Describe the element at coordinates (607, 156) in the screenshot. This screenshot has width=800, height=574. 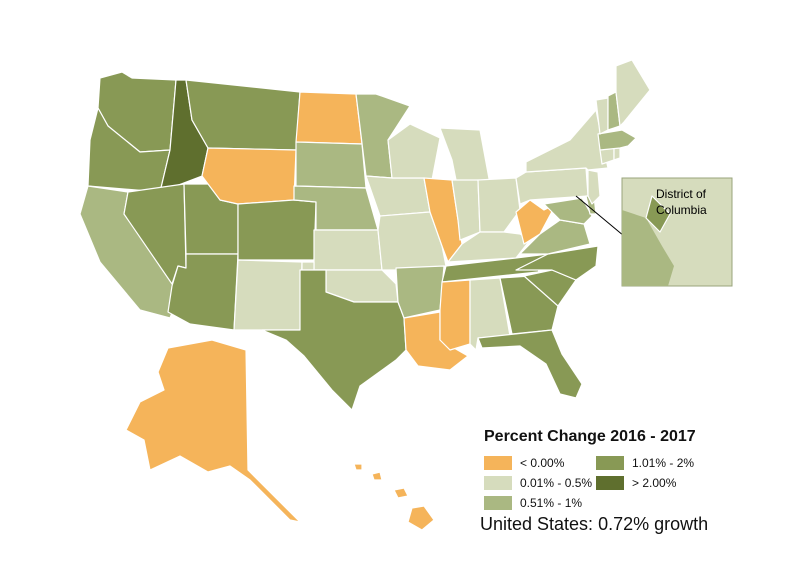
I see `state-ct` at that location.